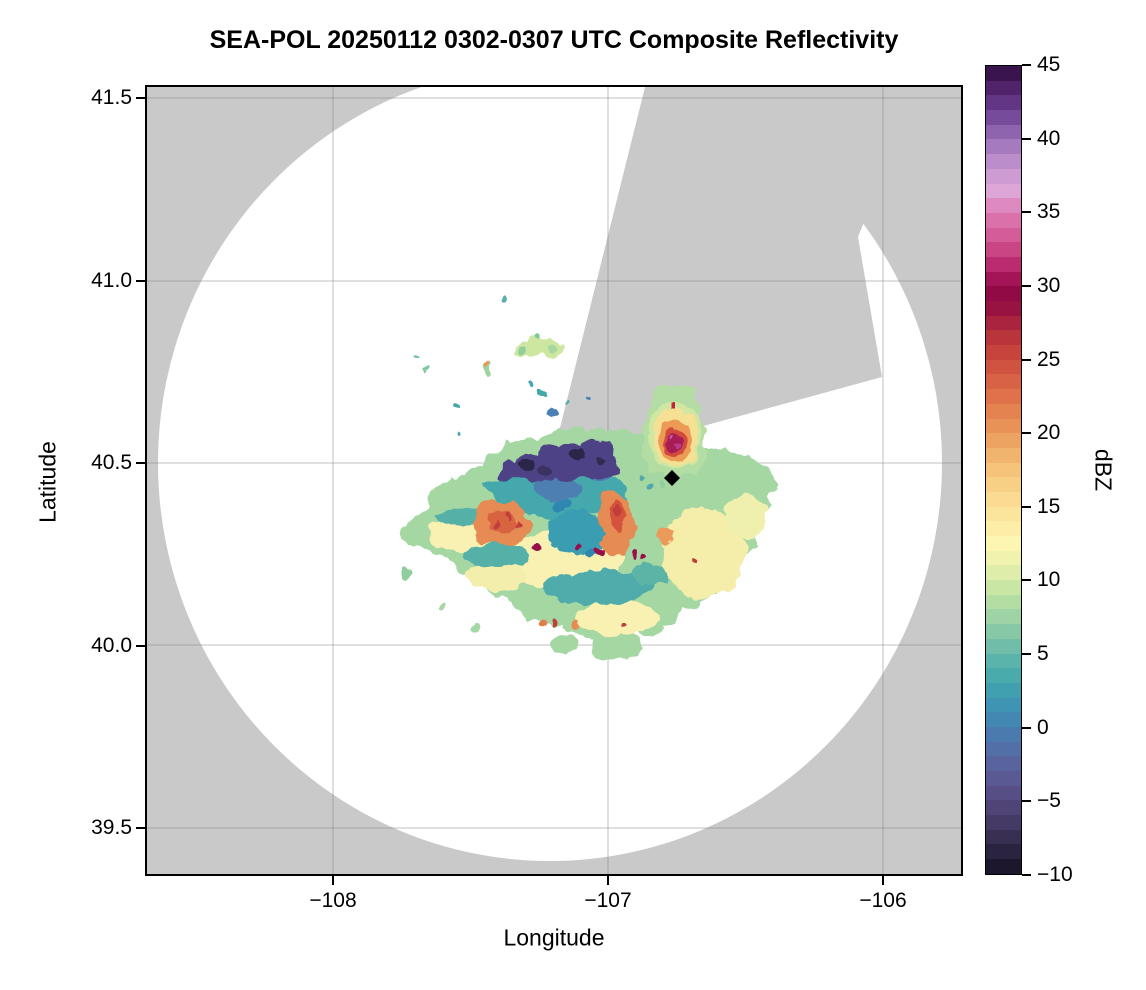  I want to click on x-tick-label: −108, so click(333, 900).